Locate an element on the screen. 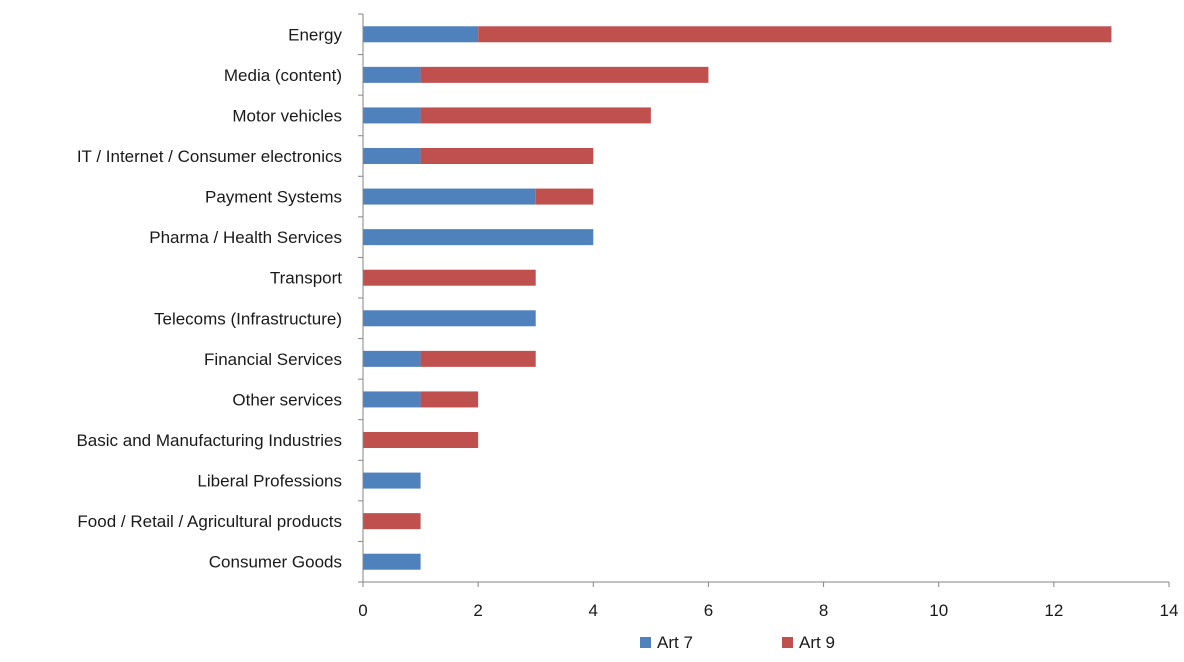 The height and width of the screenshot is (662, 1184). x-tick-label: 10 is located at coordinates (938, 610).